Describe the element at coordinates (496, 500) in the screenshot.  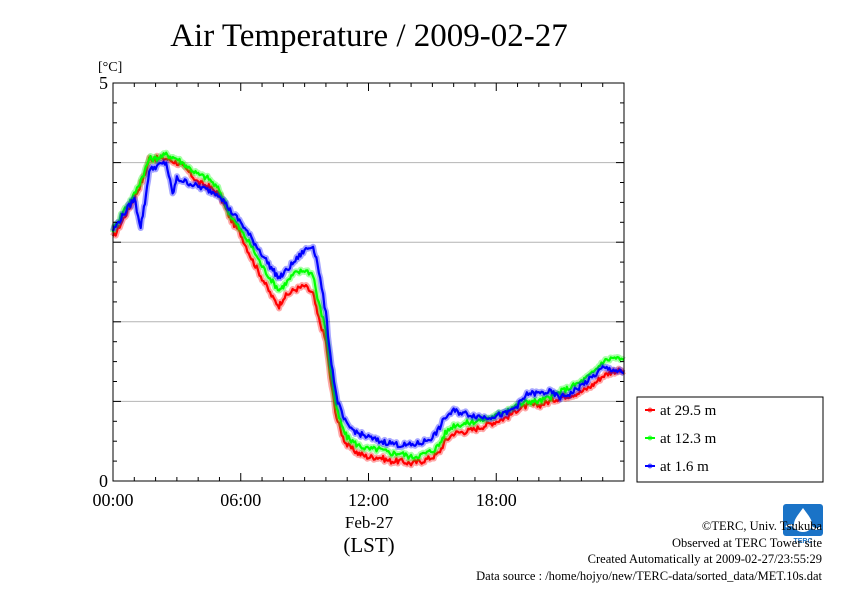
I see `x-tick-label: 18:00` at that location.